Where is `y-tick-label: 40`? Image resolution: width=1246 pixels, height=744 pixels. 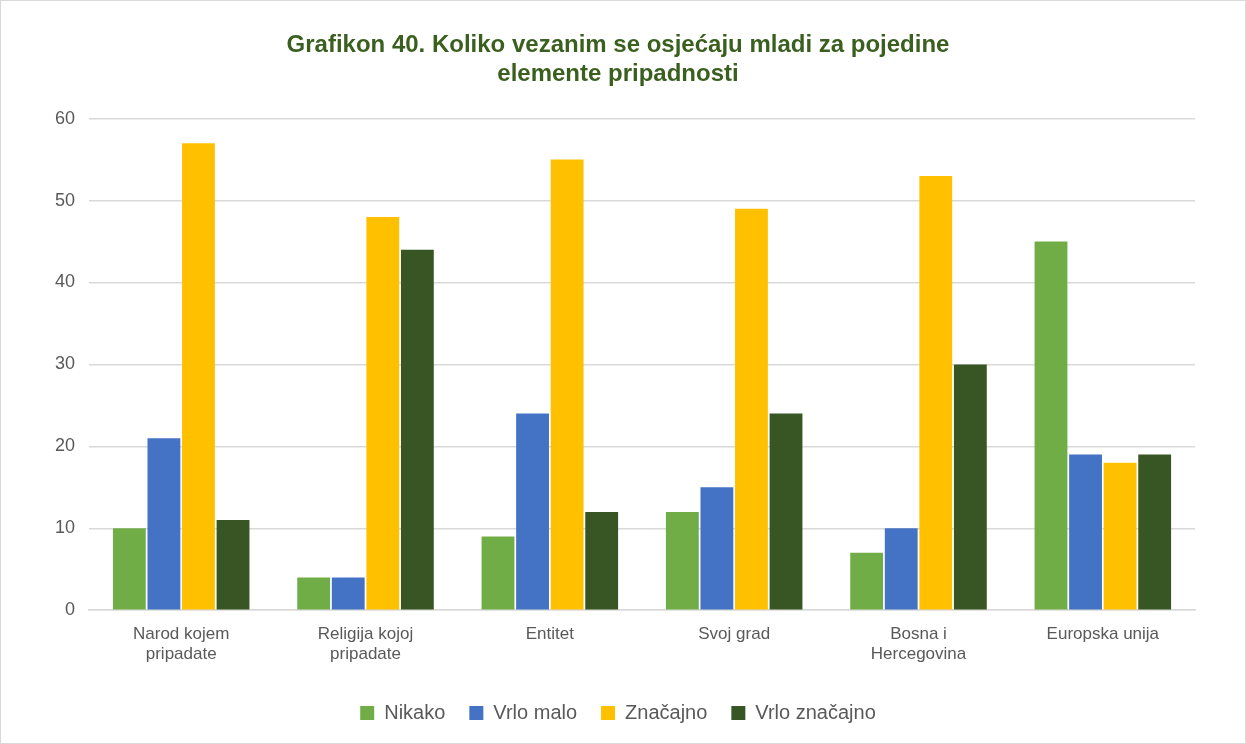
y-tick-label: 40 is located at coordinates (65, 281).